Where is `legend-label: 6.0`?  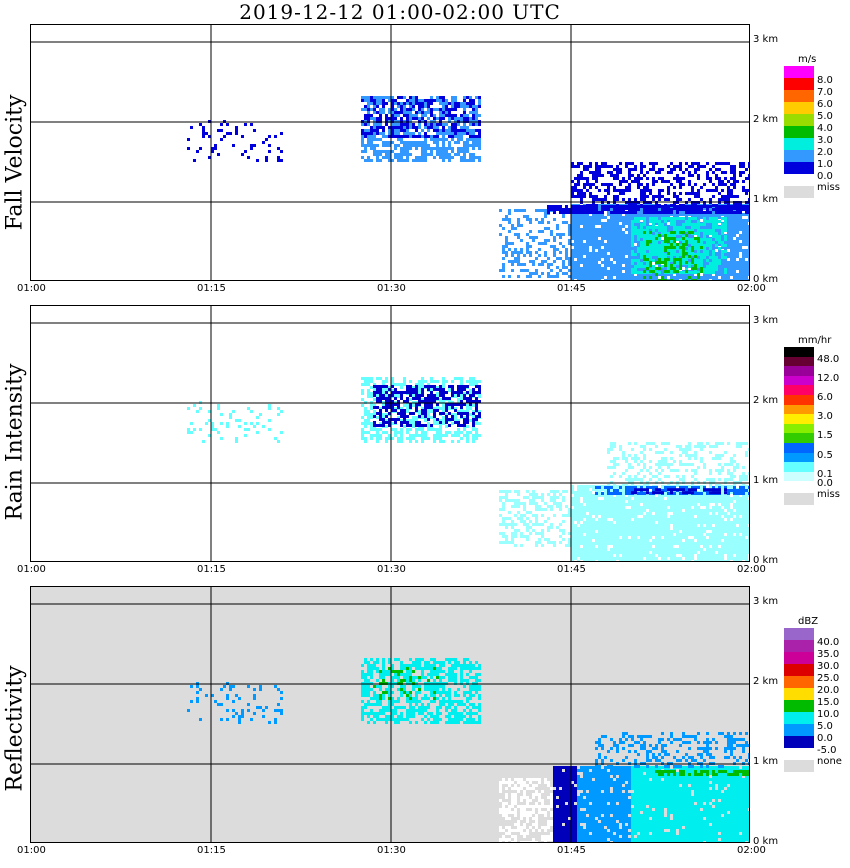
legend-label: 6.0 is located at coordinates (825, 104).